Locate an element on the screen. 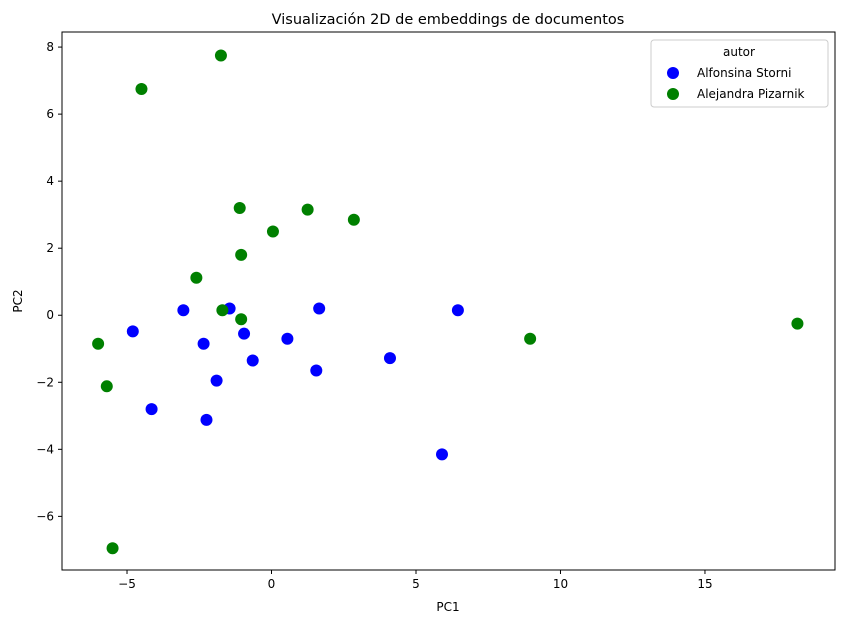 The width and height of the screenshot is (844, 625). y-axis: −6 −4 −2 0 2 4 6 8 is located at coordinates (49, 281).